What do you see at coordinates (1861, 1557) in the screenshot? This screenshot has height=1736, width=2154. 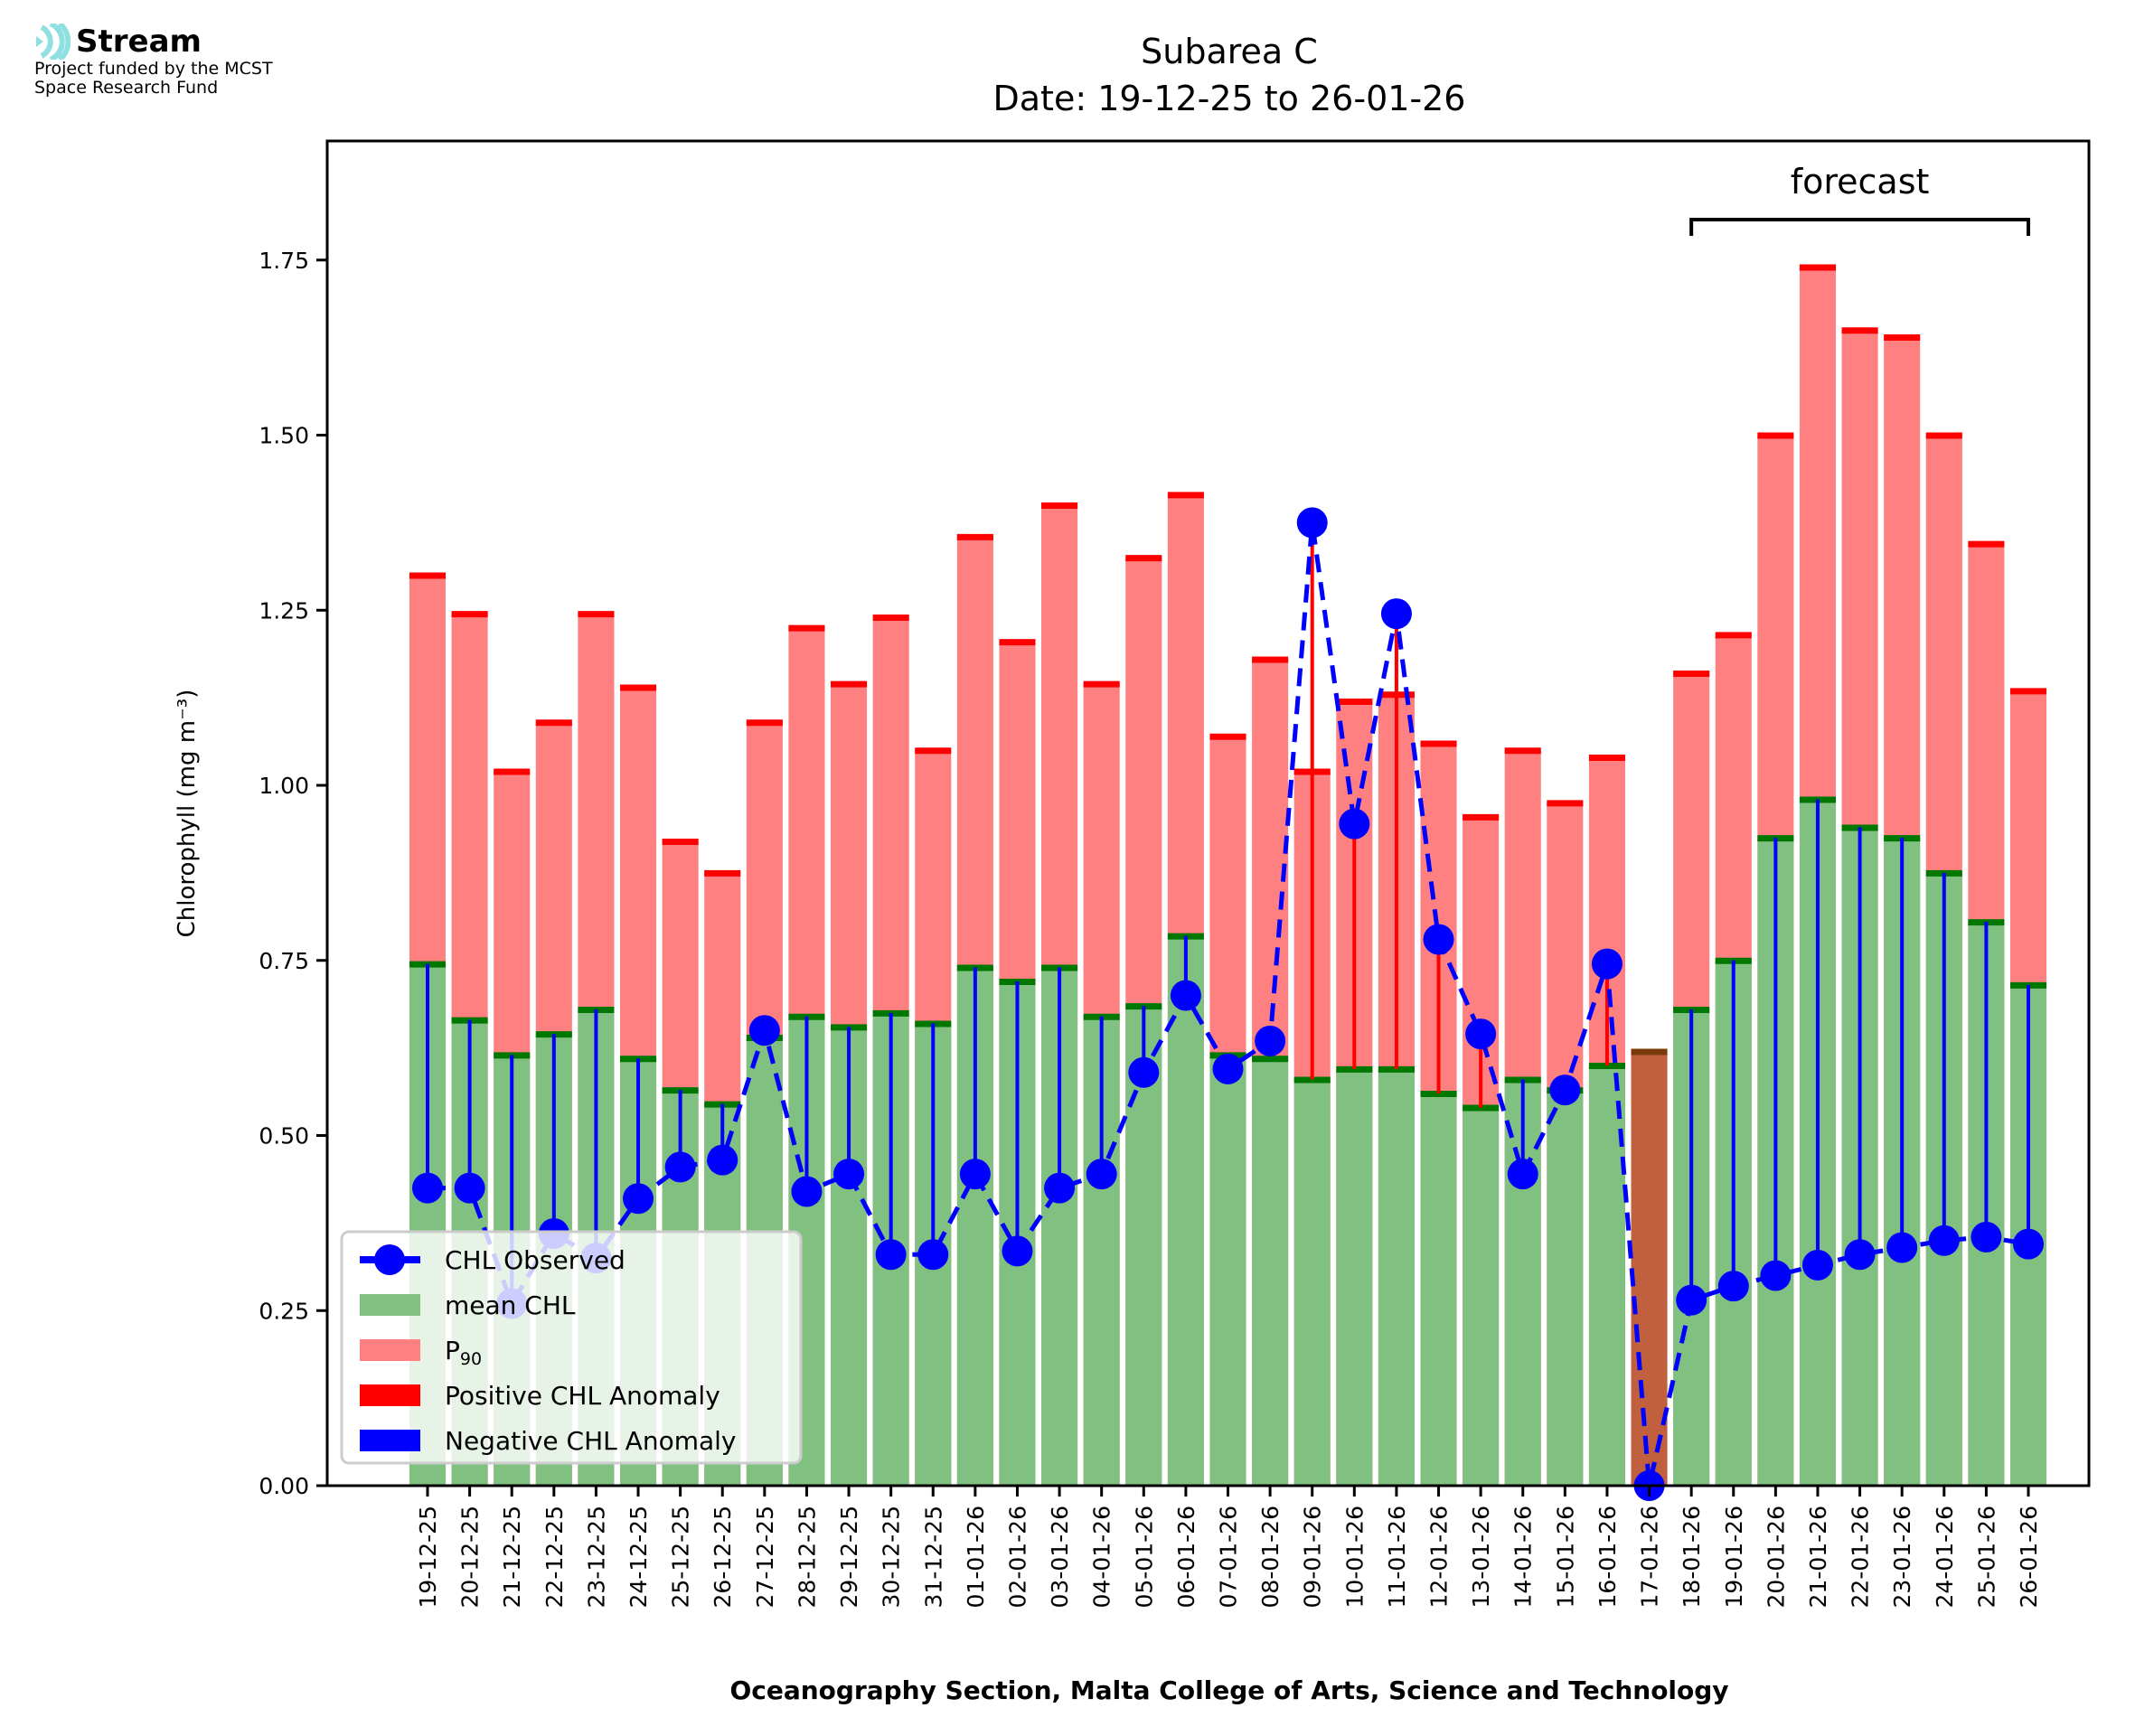 I see `x-tick-label: 22-01-26` at bounding box center [1861, 1557].